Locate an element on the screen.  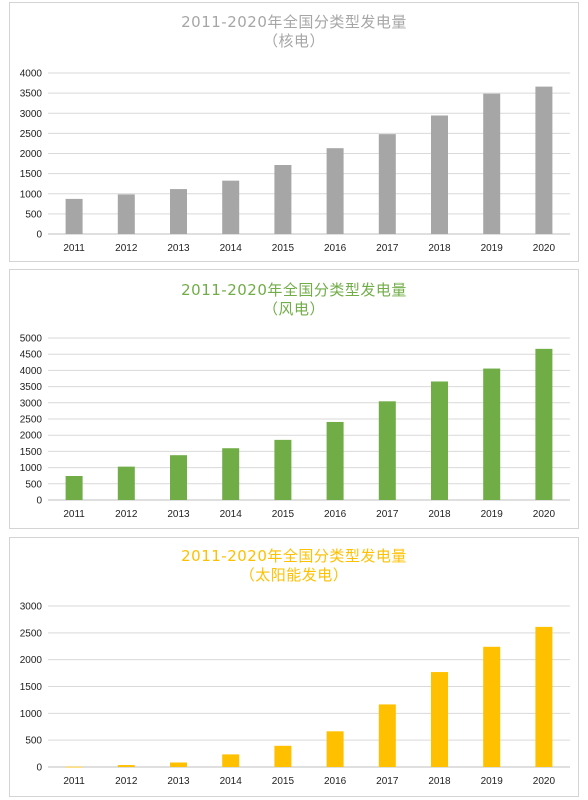
chart-subtitle: （核电） is located at coordinates (293, 41).